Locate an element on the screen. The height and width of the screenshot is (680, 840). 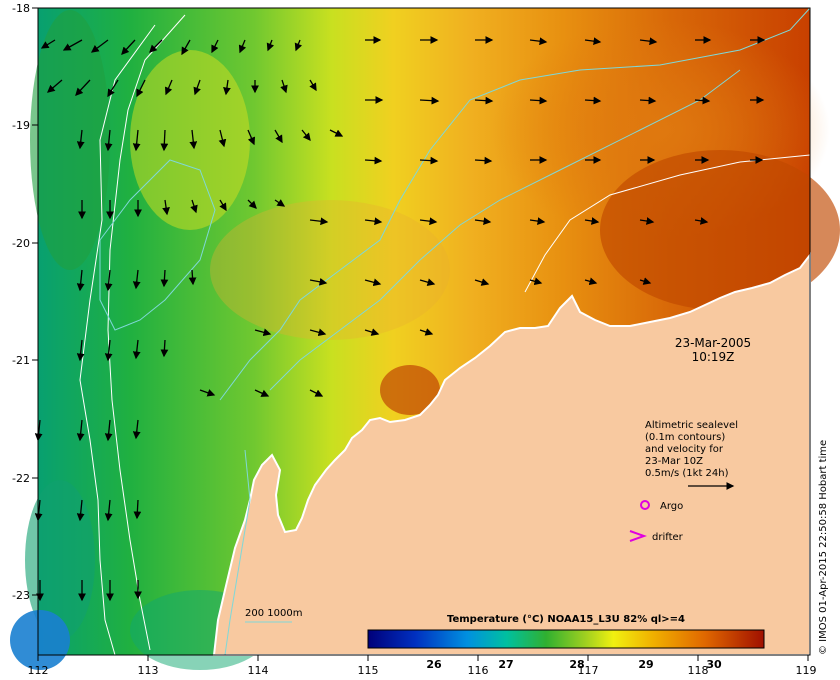
timestamp-date: 23-Mar-2005 is located at coordinates (713, 343).